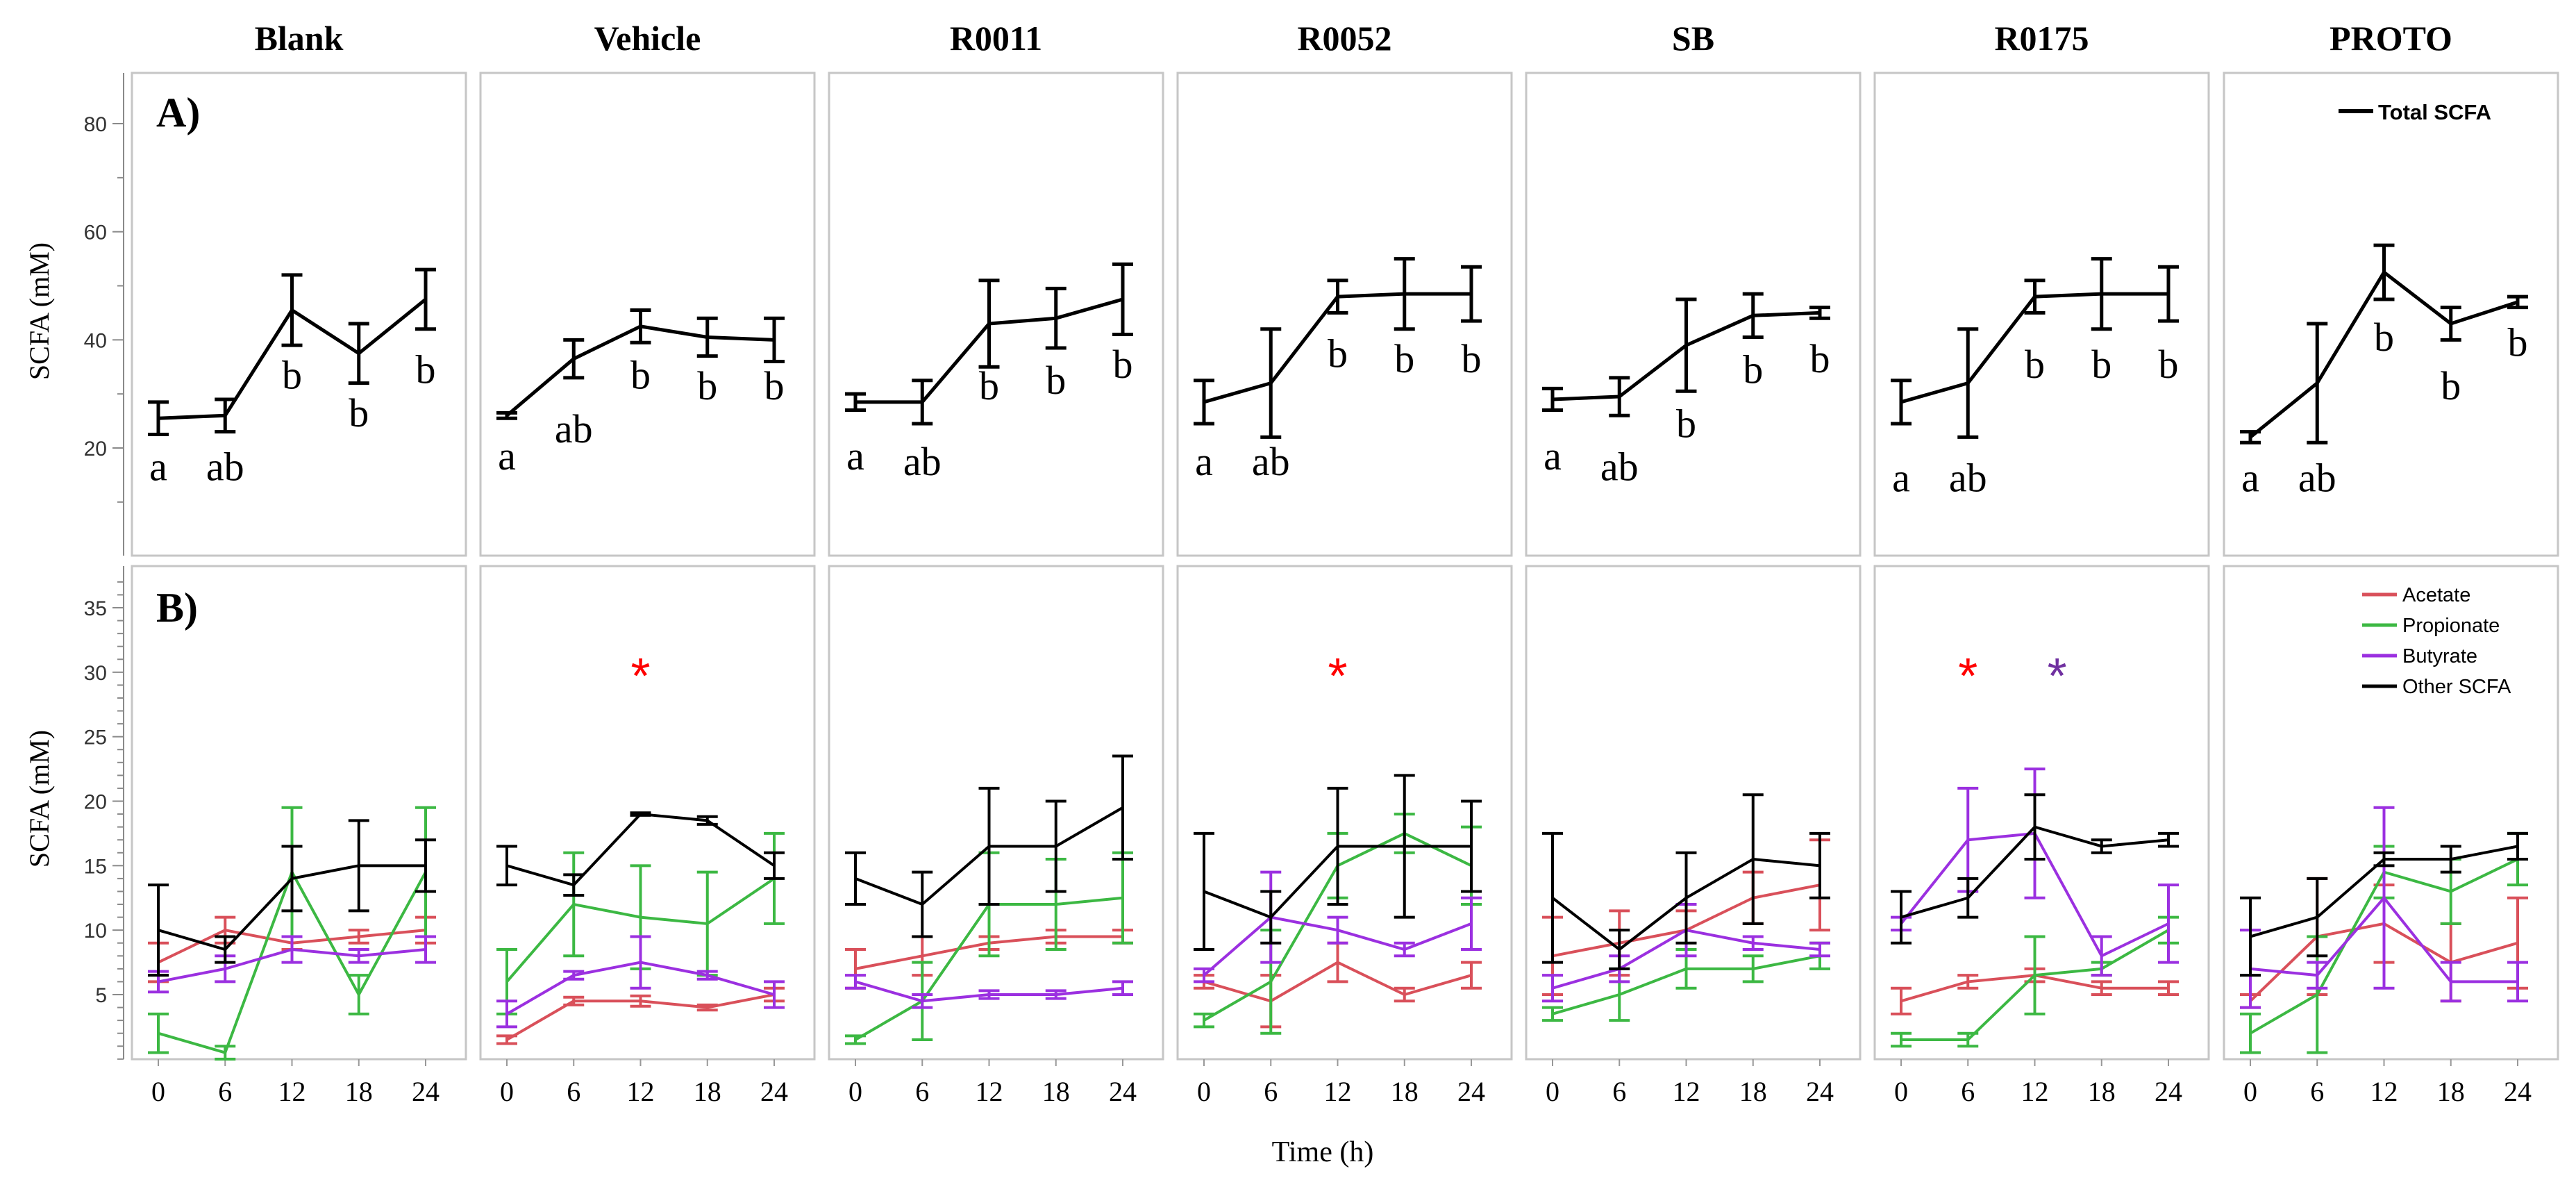 The height and width of the screenshot is (1187, 2576). I want to click on x-tick-label-r0175-0: 0, so click(1901, 1091).